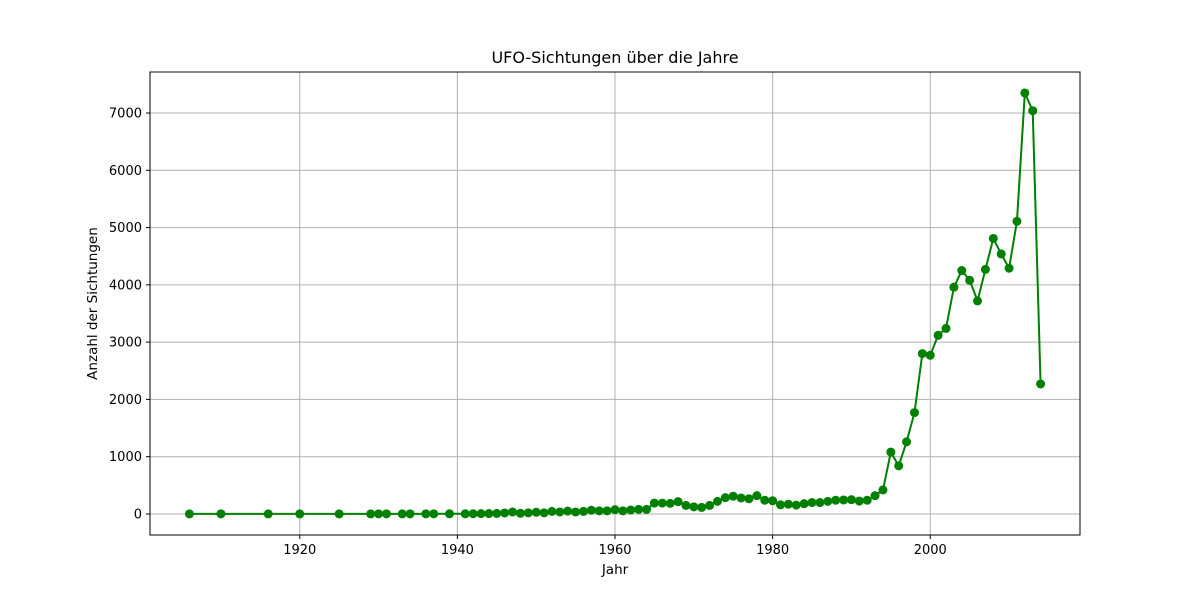 Image resolution: width=1200 pixels, height=605 pixels. I want to click on y-tick-label: 6000, so click(125, 171).